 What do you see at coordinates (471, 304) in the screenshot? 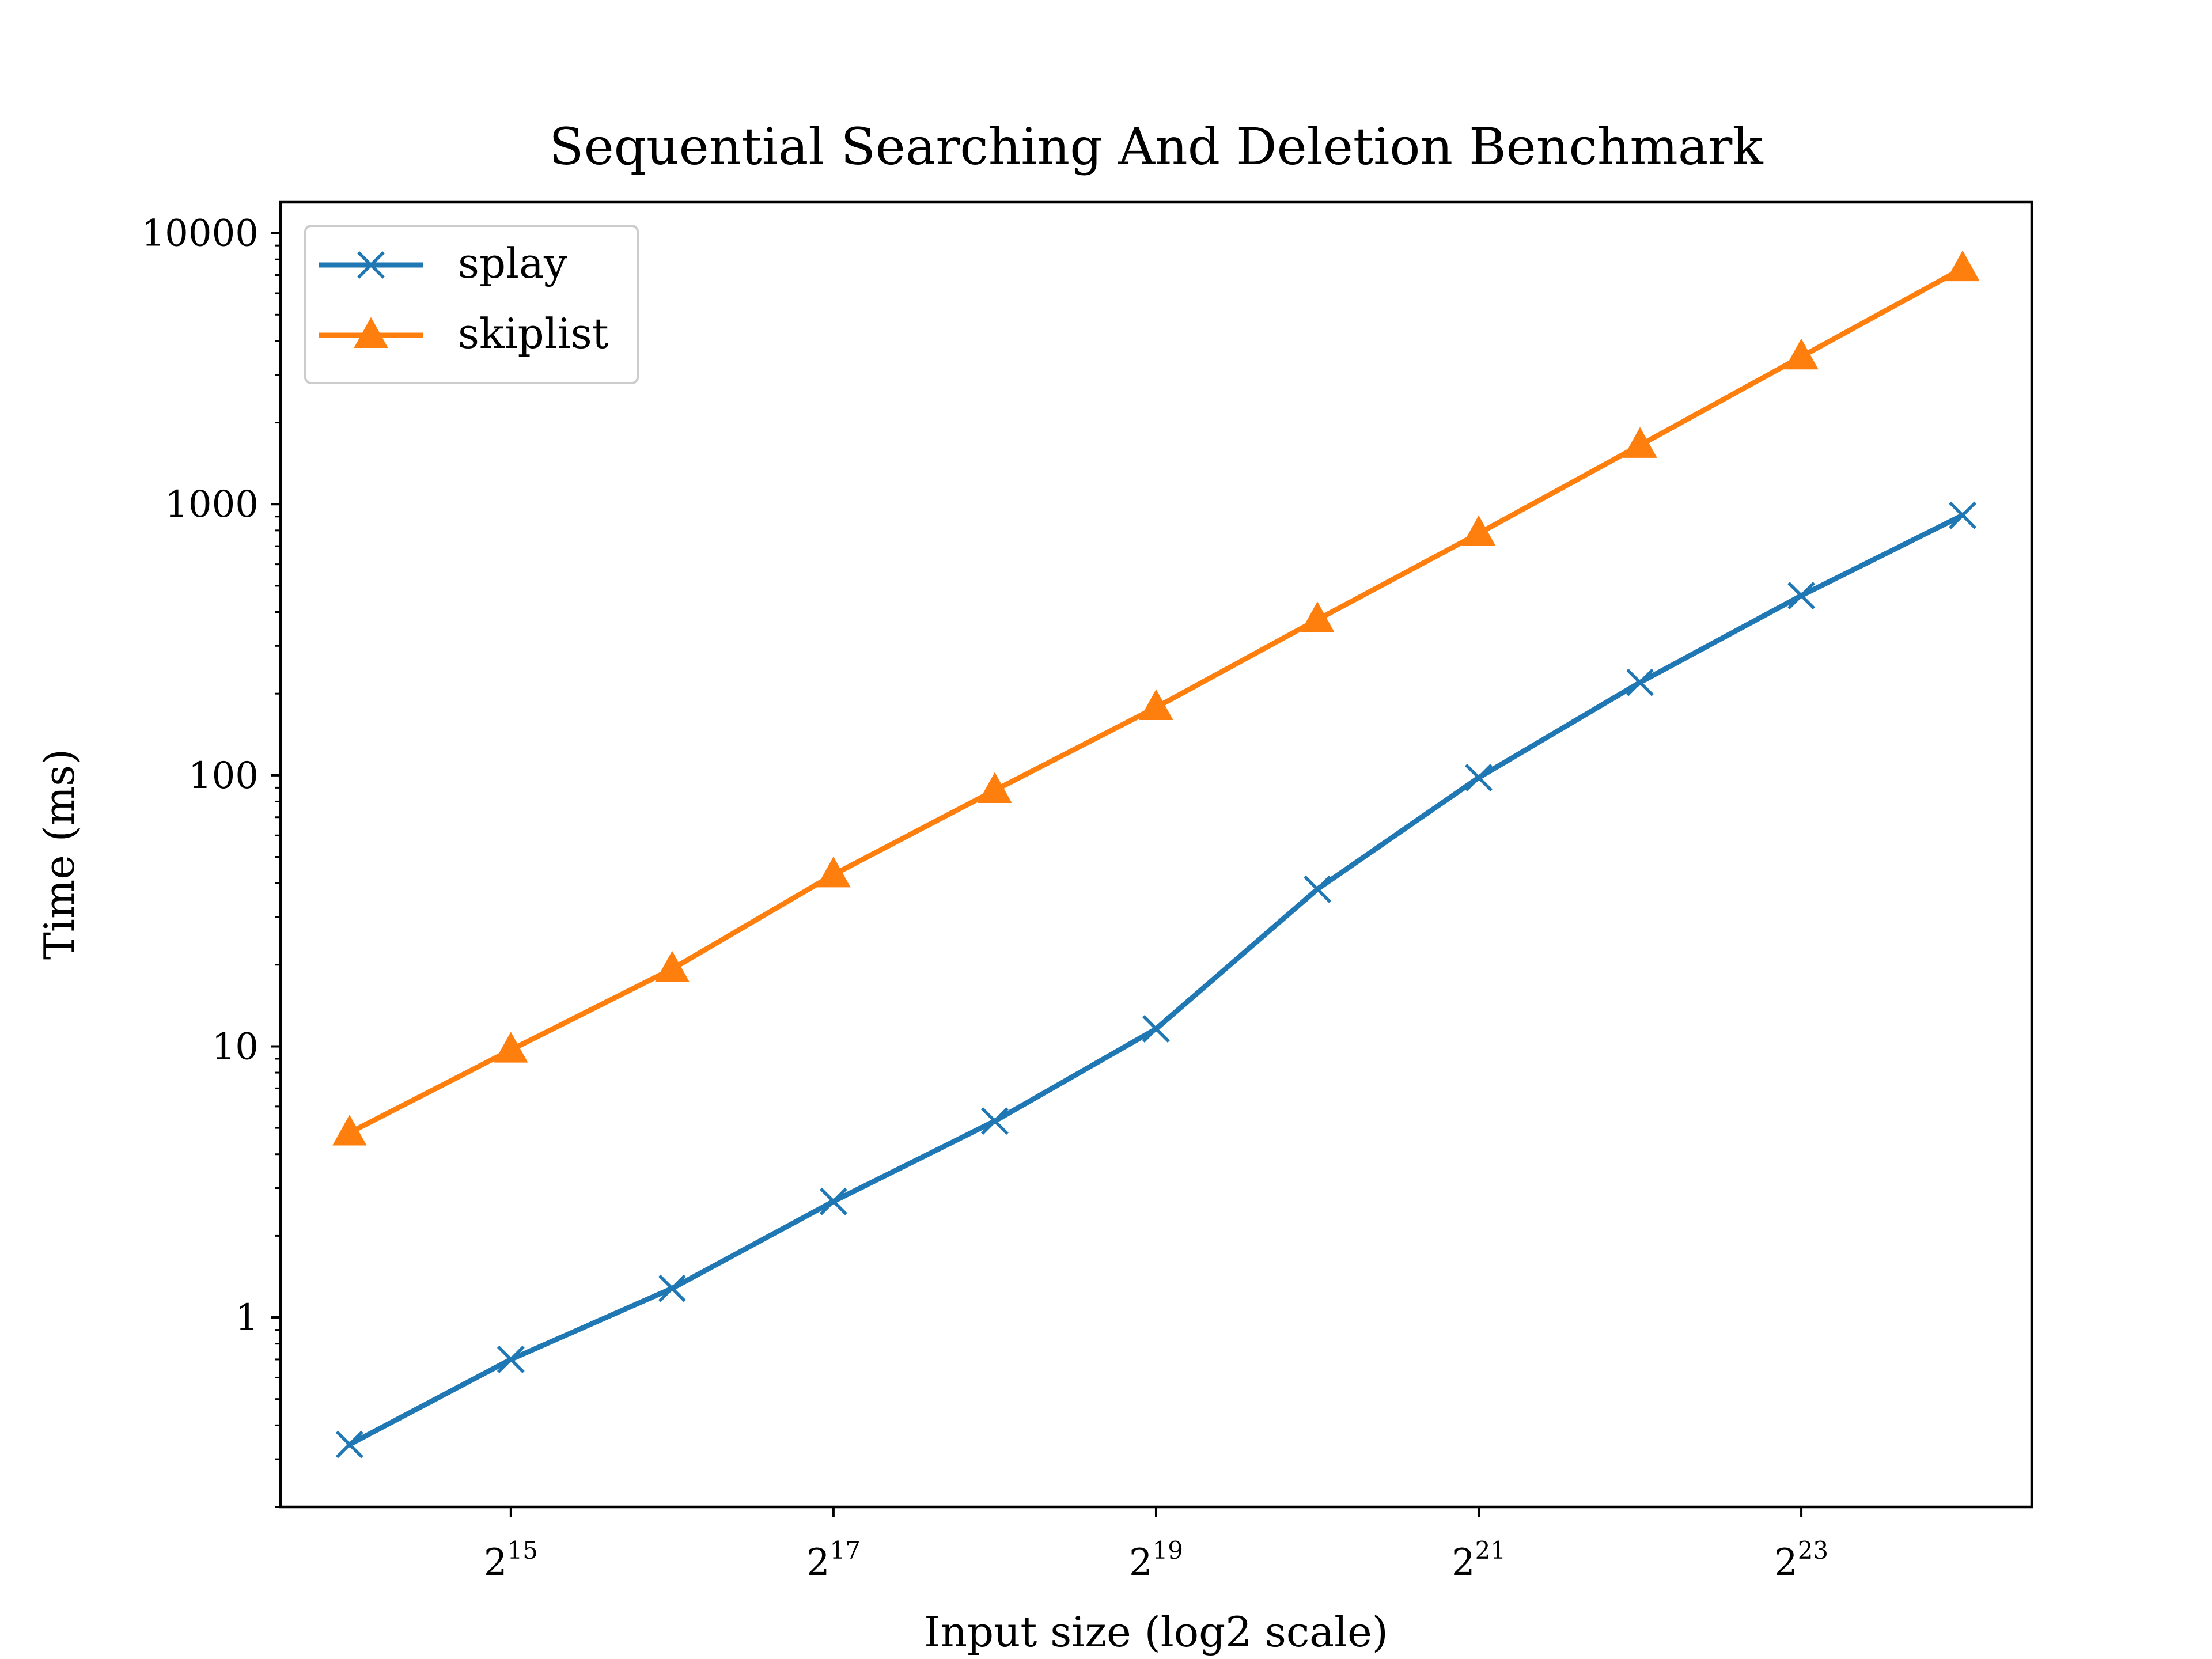
I see `legend: splay skiplist` at bounding box center [471, 304].